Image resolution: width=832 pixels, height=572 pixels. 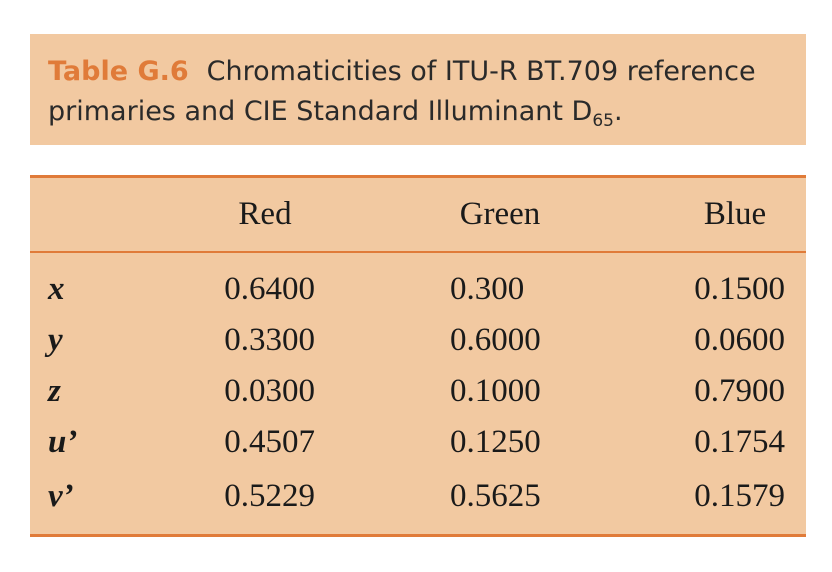 I want to click on cell: 0.1754, so click(x=739, y=442).